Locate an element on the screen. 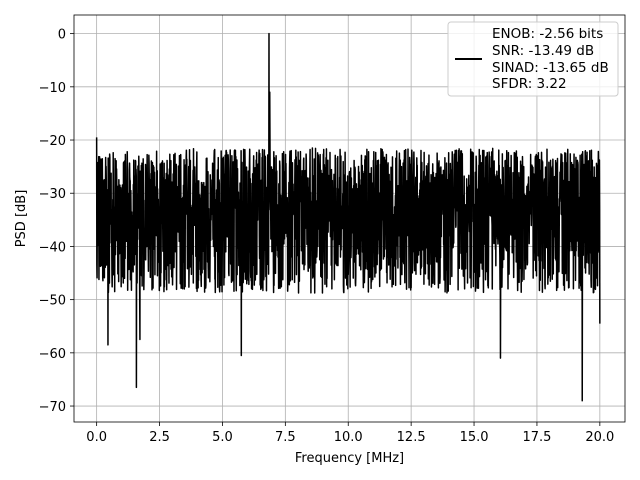 Image resolution: width=640 pixels, height=480 pixels. legend-entry-enob: ENOB: -2.56 bits is located at coordinates (547, 34).